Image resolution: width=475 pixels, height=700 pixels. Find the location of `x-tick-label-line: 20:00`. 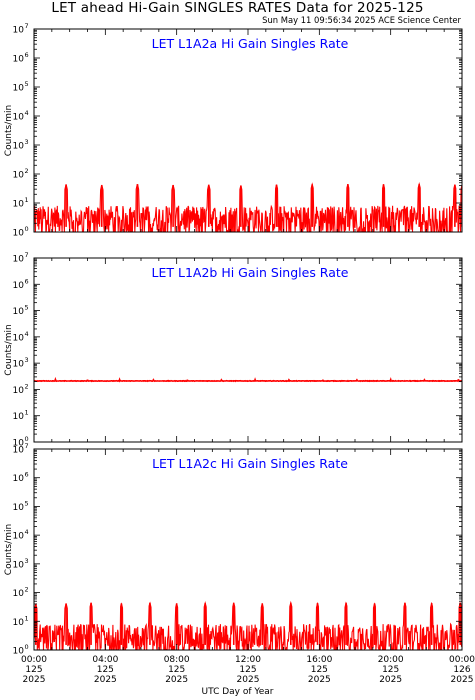

x-tick-label-line: 20:00 is located at coordinates (391, 660).